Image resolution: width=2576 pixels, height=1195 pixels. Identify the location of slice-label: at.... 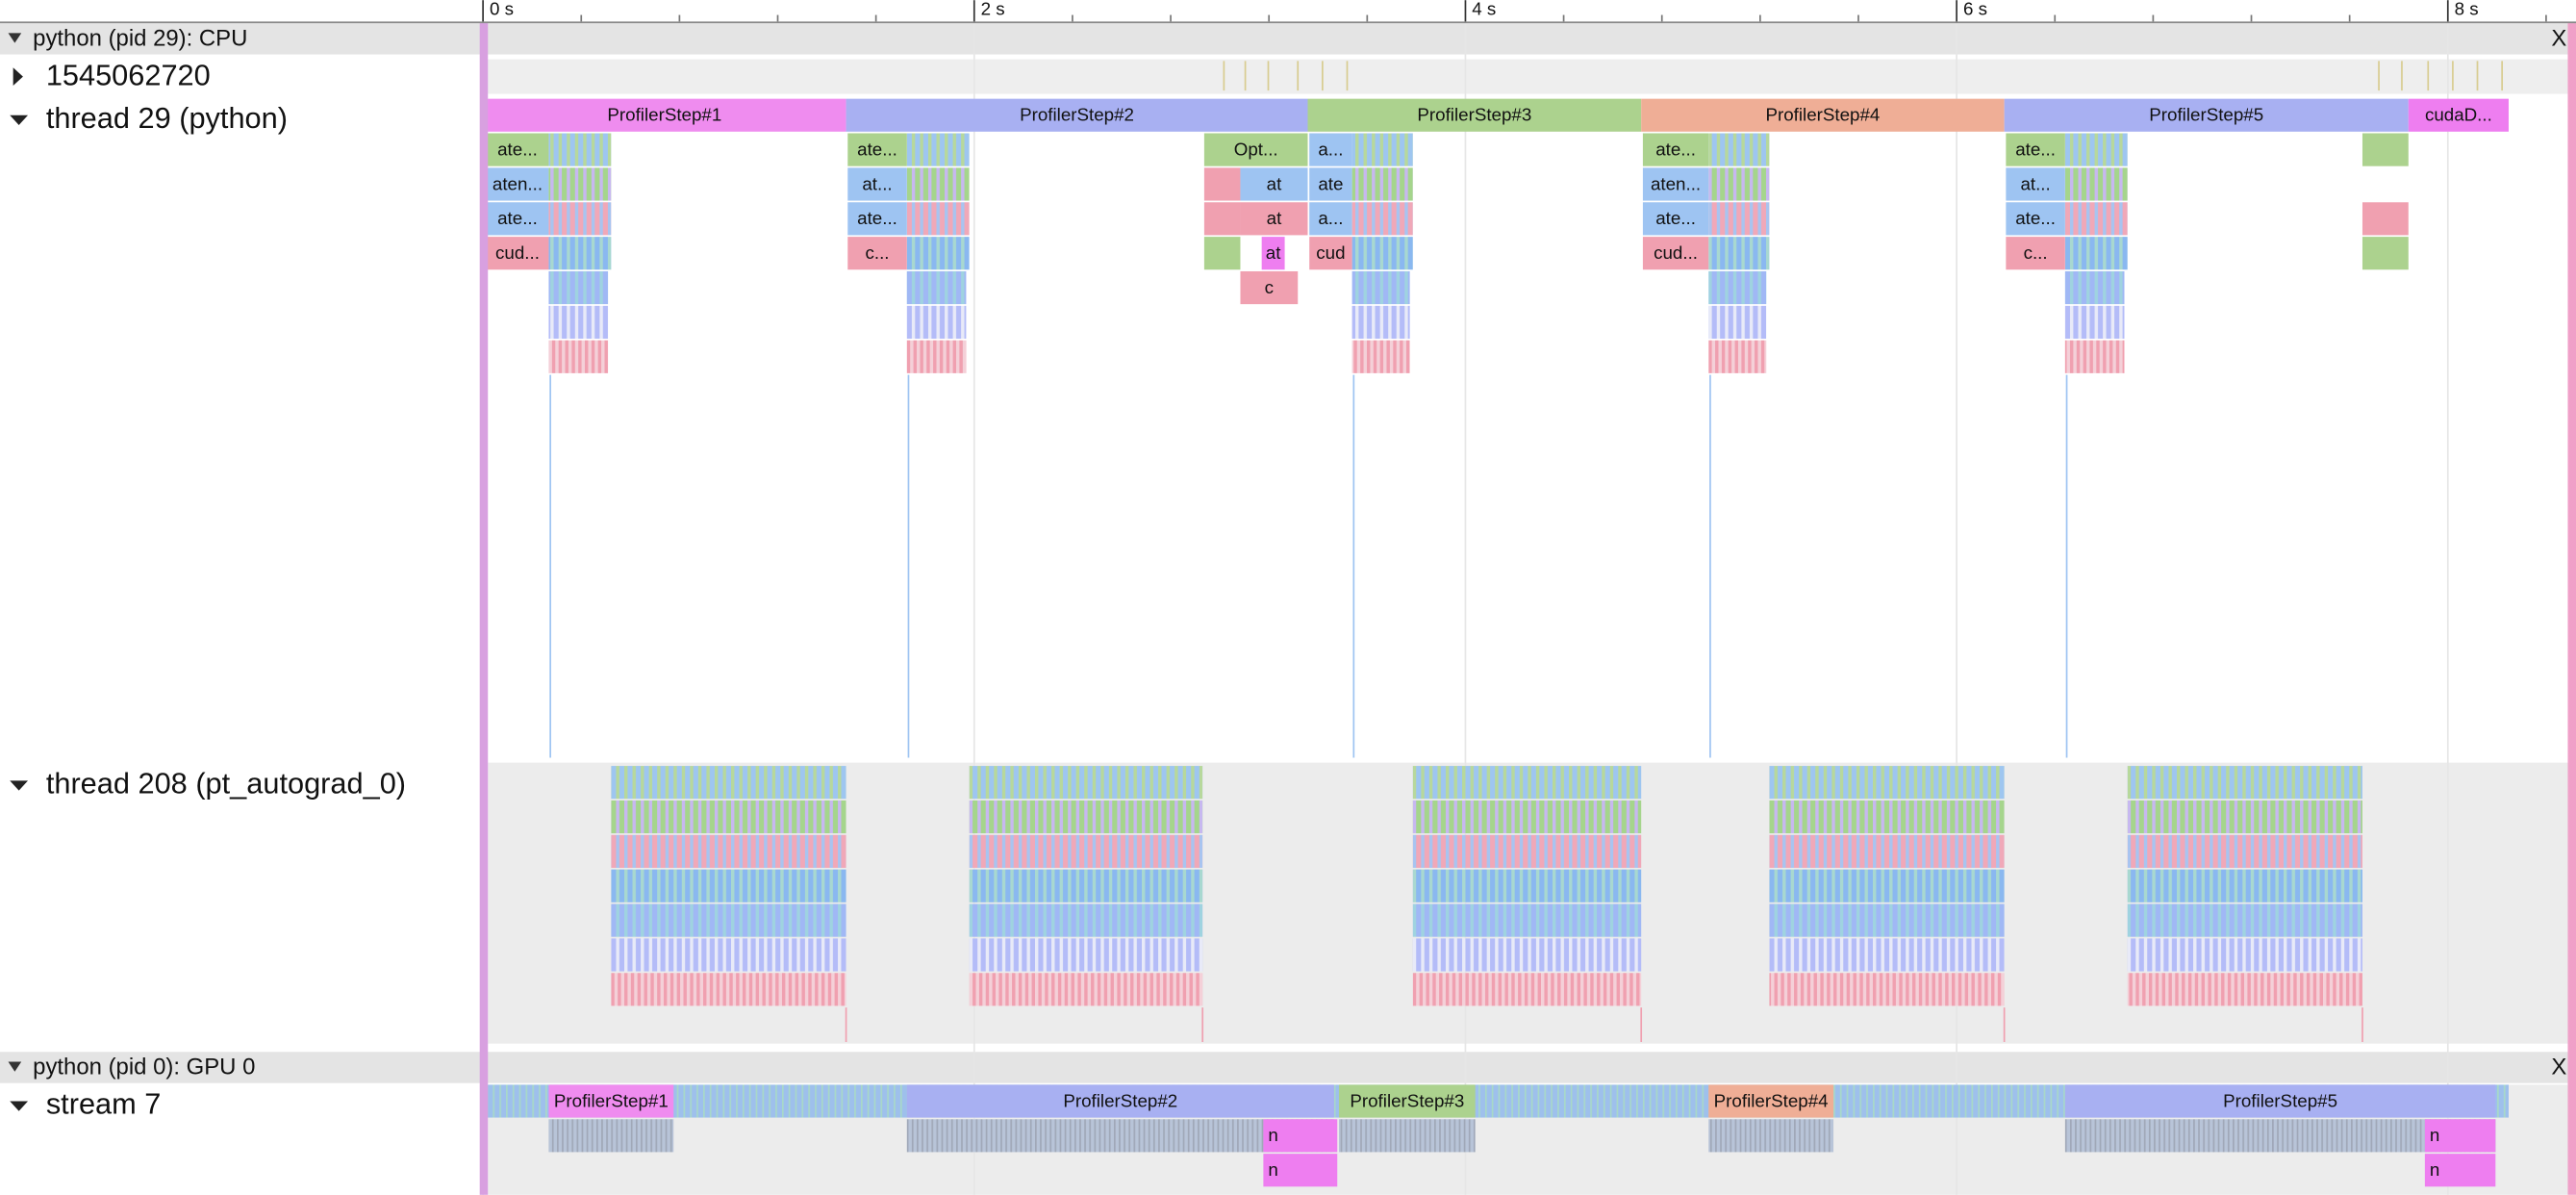
(2035, 183).